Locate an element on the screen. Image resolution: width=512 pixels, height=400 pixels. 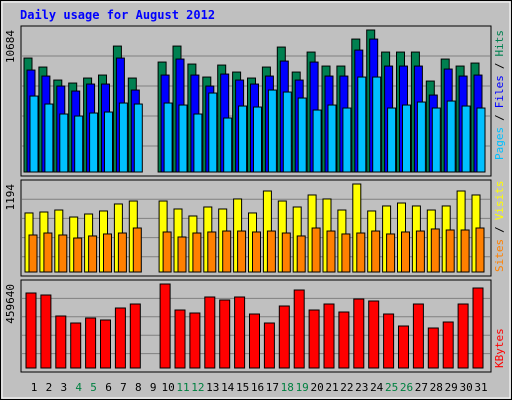
legend: Pages / Files / Hits is located at coordinates (499, 95).